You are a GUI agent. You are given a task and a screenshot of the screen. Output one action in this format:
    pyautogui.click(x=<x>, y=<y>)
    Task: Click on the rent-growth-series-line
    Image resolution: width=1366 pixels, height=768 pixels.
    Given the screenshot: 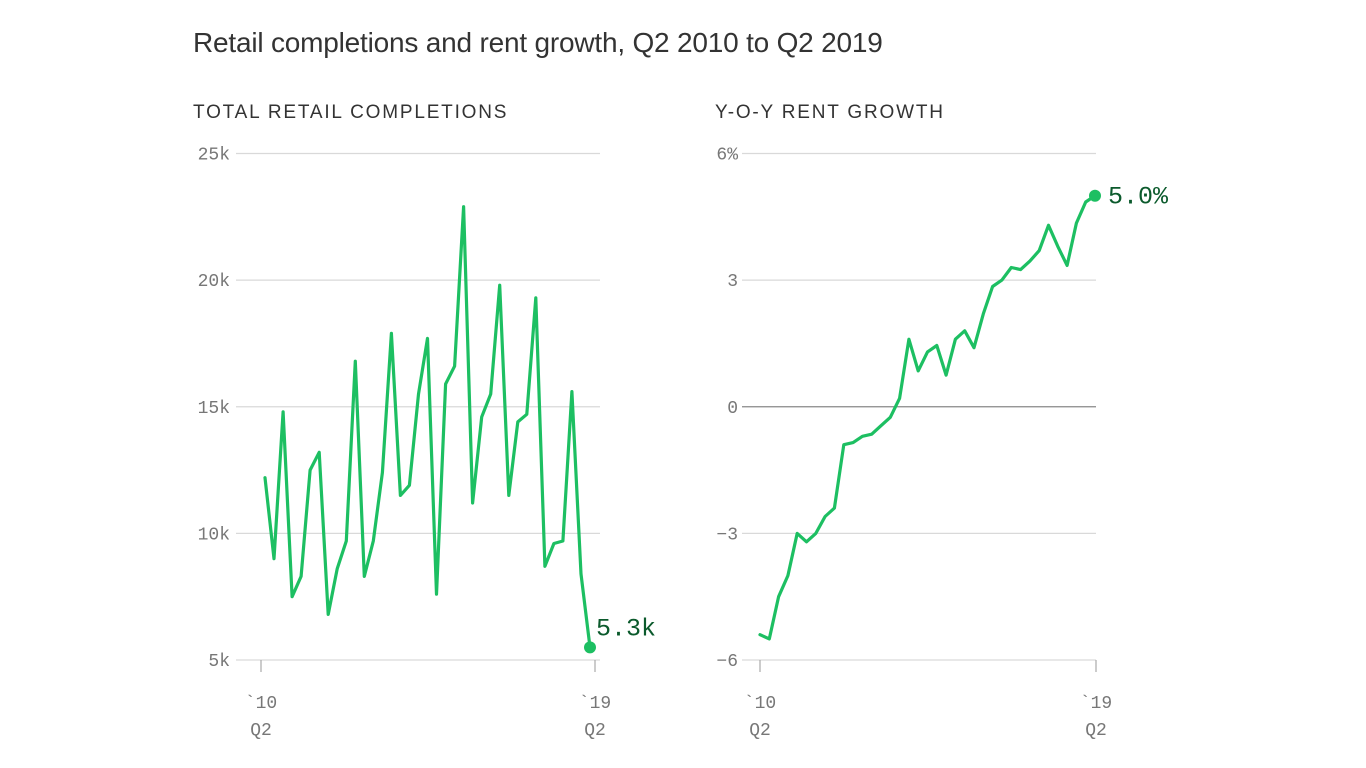 What is the action you would take?
    pyautogui.click(x=927, y=417)
    